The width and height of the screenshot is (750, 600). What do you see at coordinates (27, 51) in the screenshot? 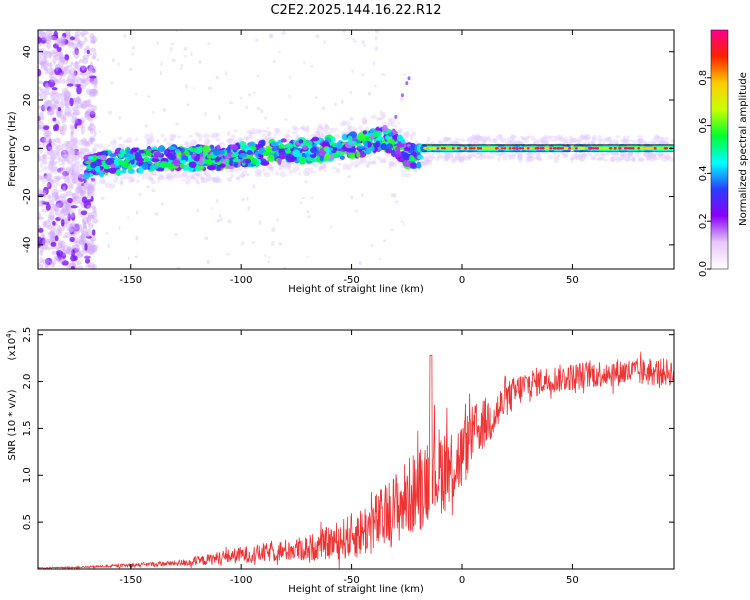
I see `y-tick-label: 40` at bounding box center [27, 51].